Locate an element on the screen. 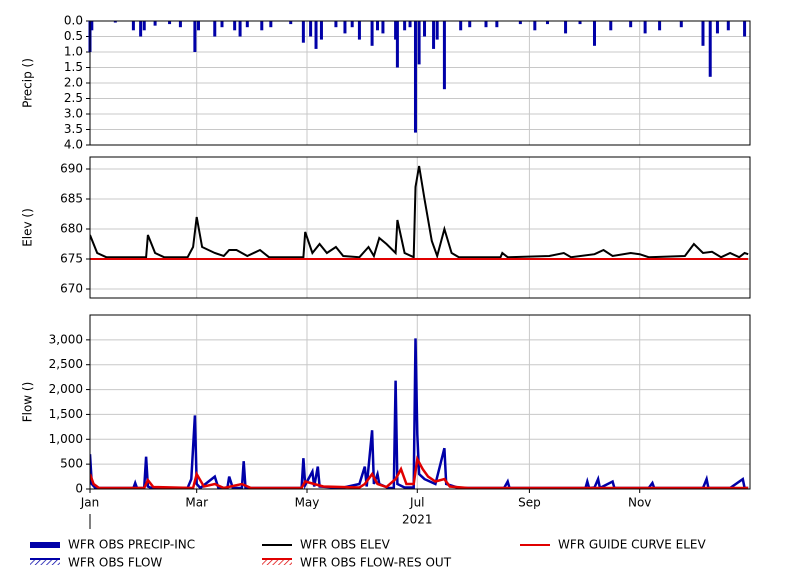 The image size is (801, 580). x-tick-label: Sep is located at coordinates (529, 503).